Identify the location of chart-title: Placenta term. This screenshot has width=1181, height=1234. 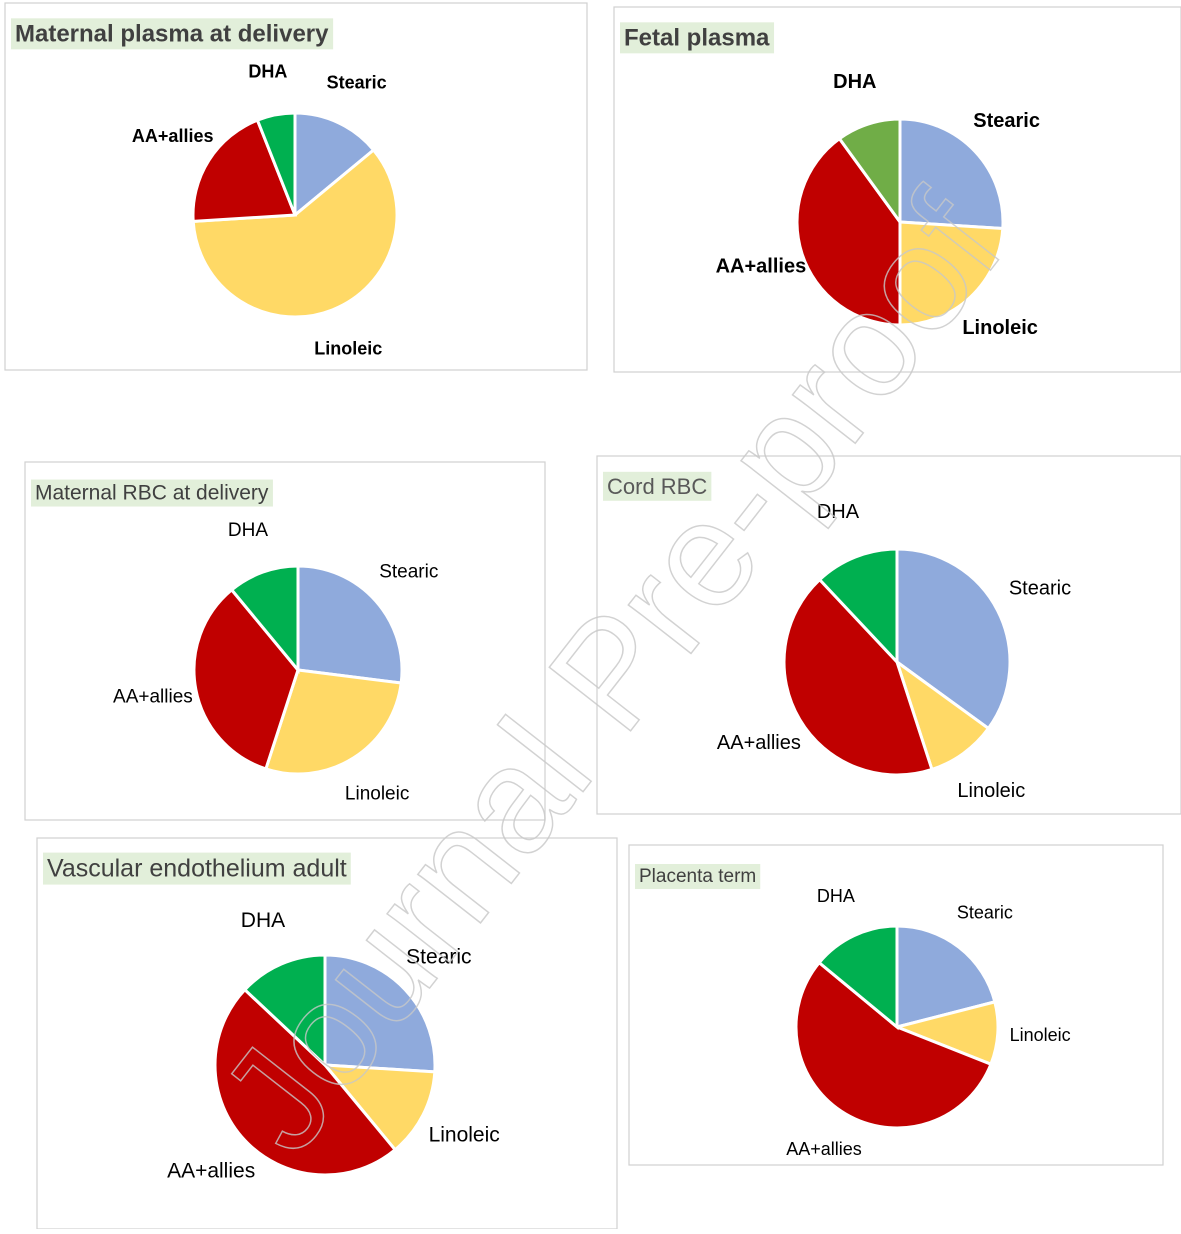
(697, 876).